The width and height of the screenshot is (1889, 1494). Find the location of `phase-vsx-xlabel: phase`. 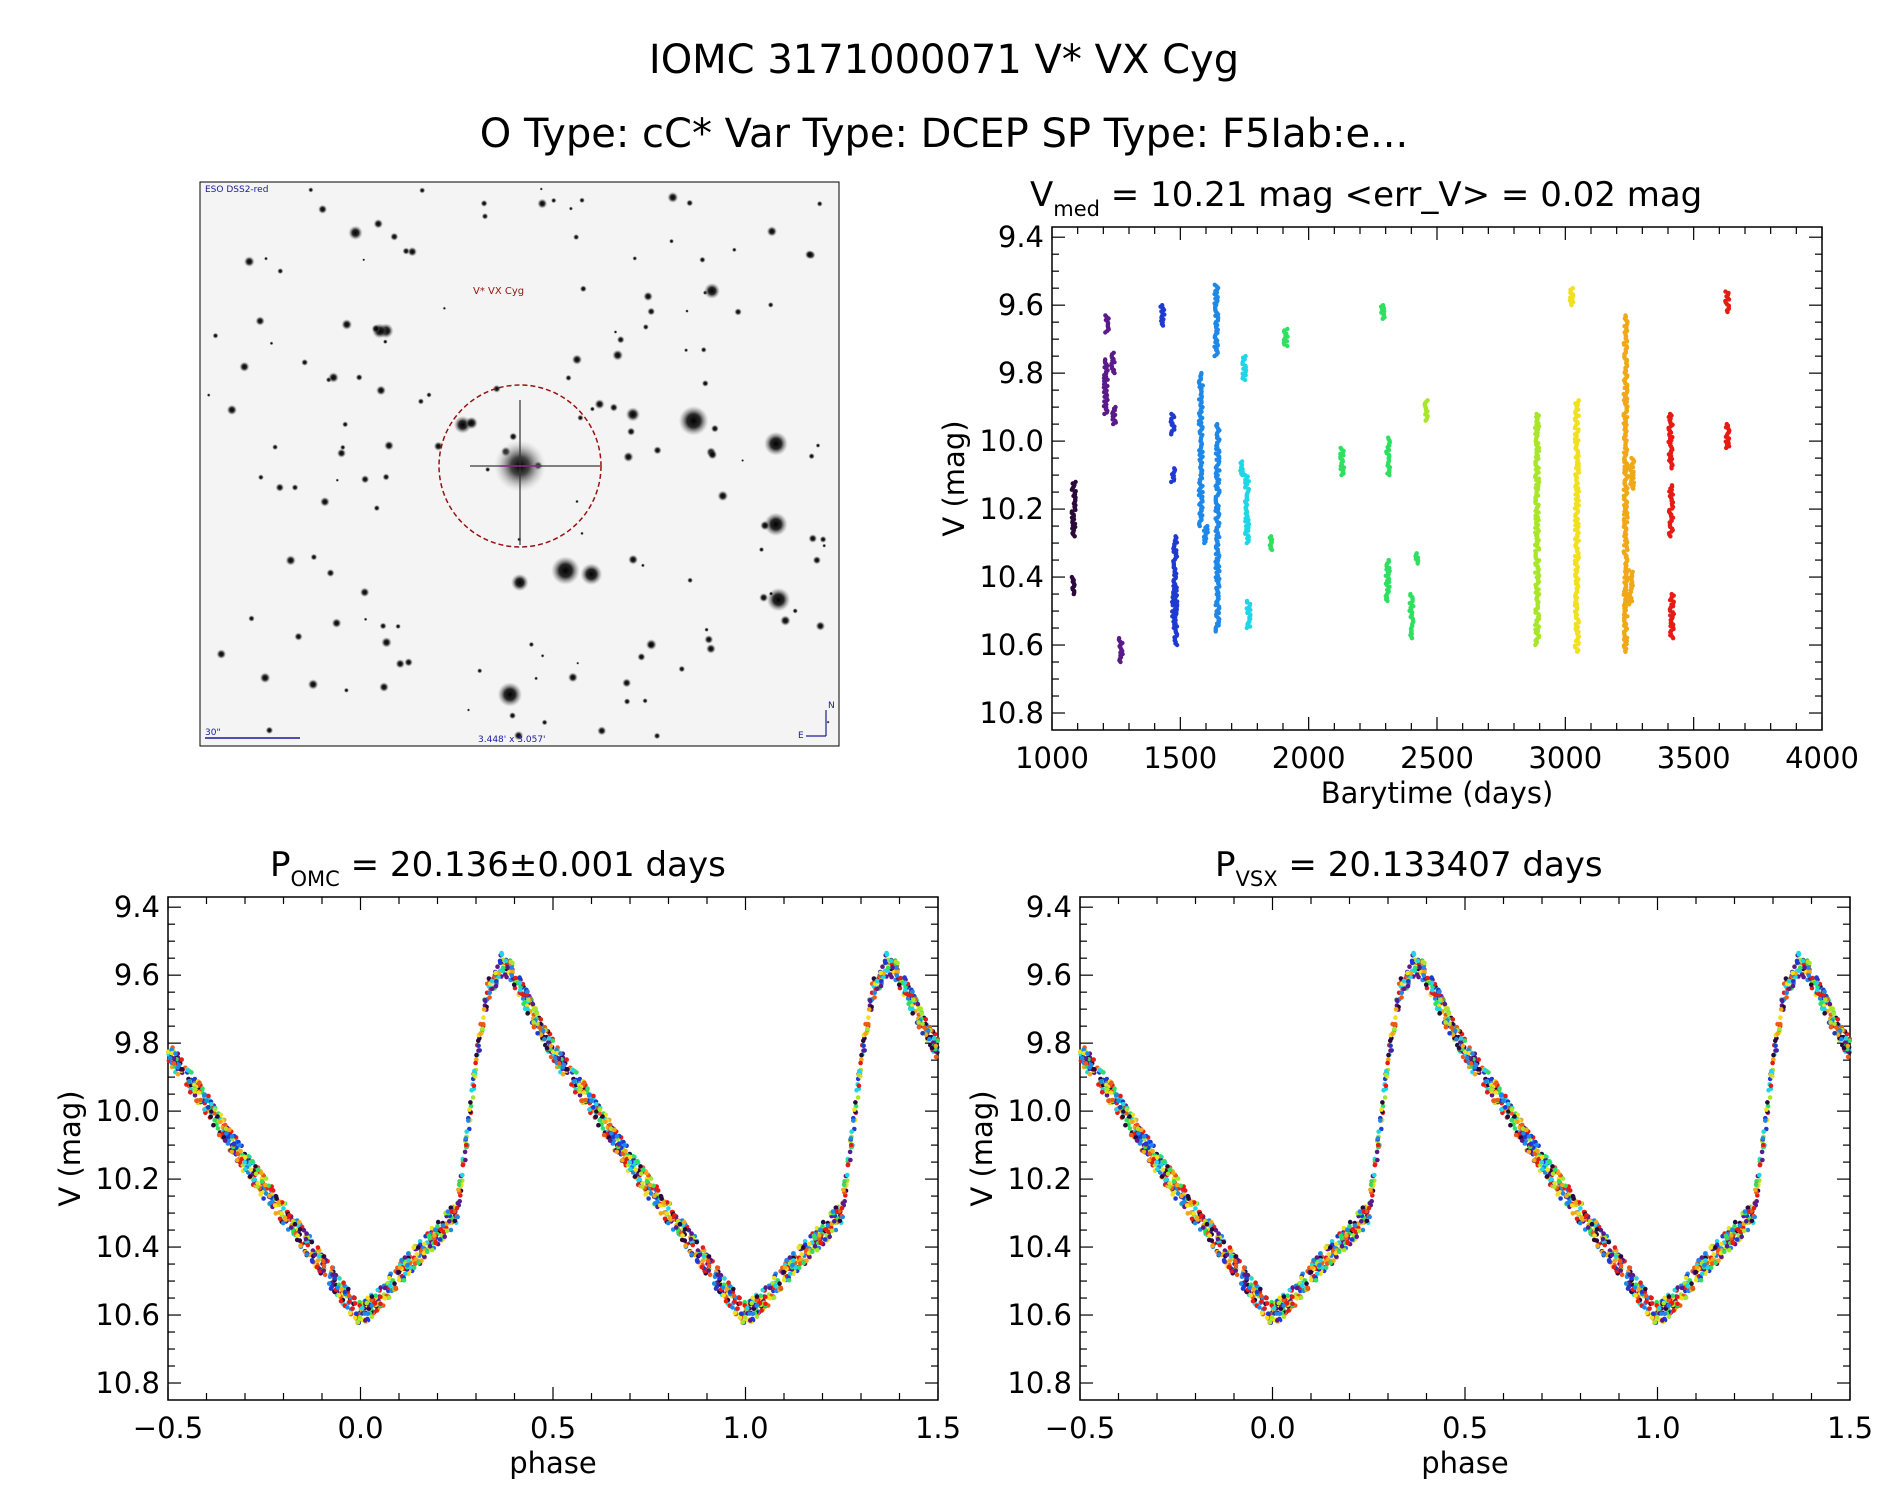

phase-vsx-xlabel: phase is located at coordinates (1465, 1463).